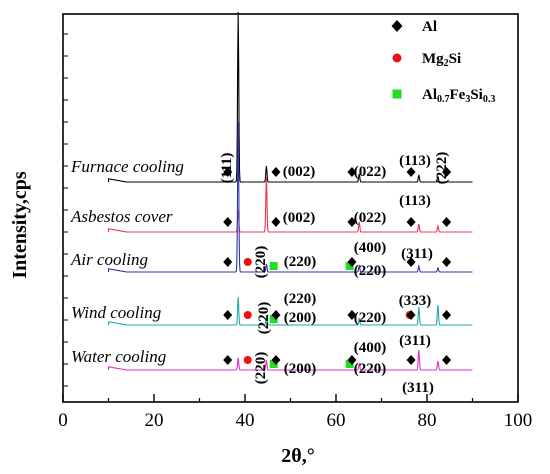 The height and width of the screenshot is (474, 550). What do you see at coordinates (336, 420) in the screenshot?
I see `x-tick-label: 60` at bounding box center [336, 420].